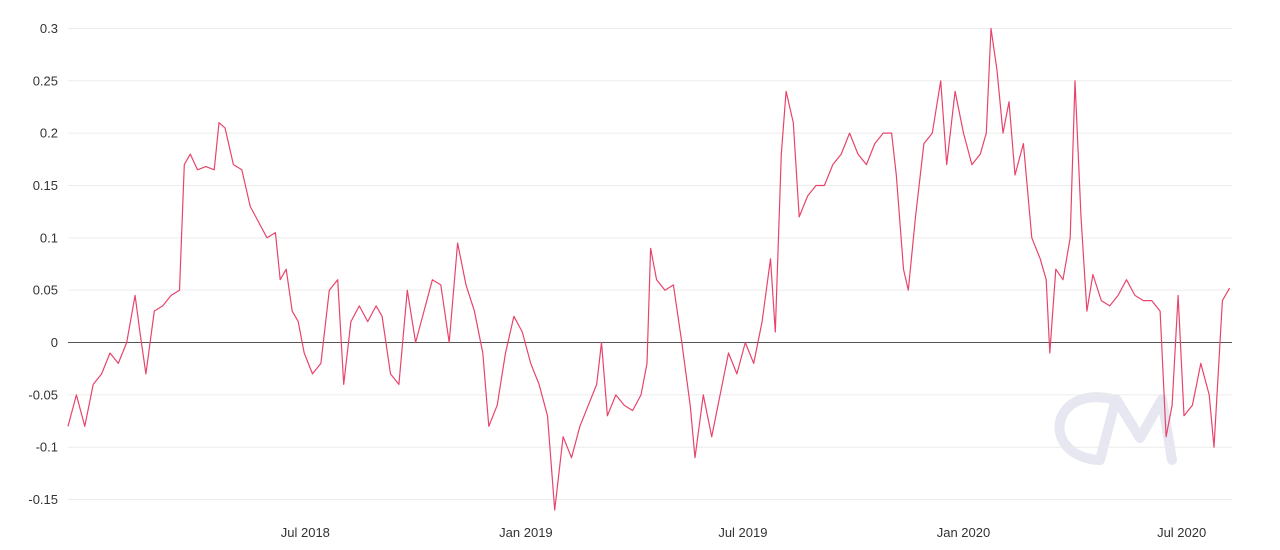 The width and height of the screenshot is (1280, 550). Describe the element at coordinates (49, 237) in the screenshot. I see `y-tick-label: 0.1` at that location.